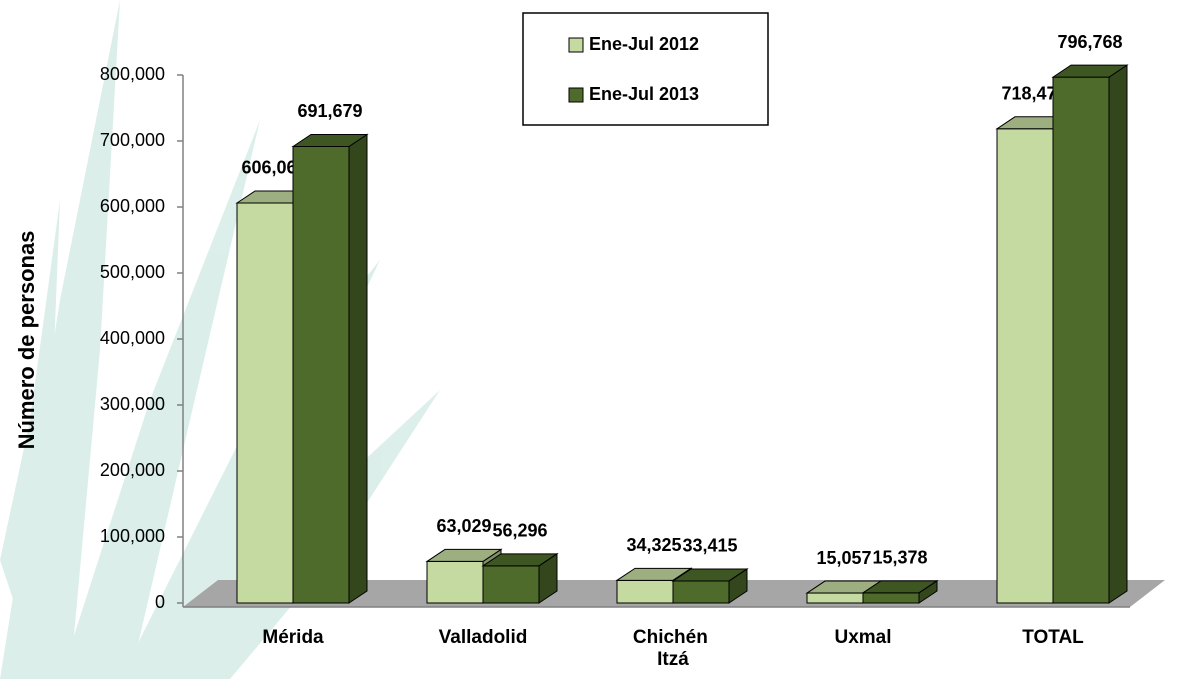 This screenshot has height=679, width=1191. Describe the element at coordinates (132, 470) in the screenshot. I see `y-tick-label: 200,000` at that location.